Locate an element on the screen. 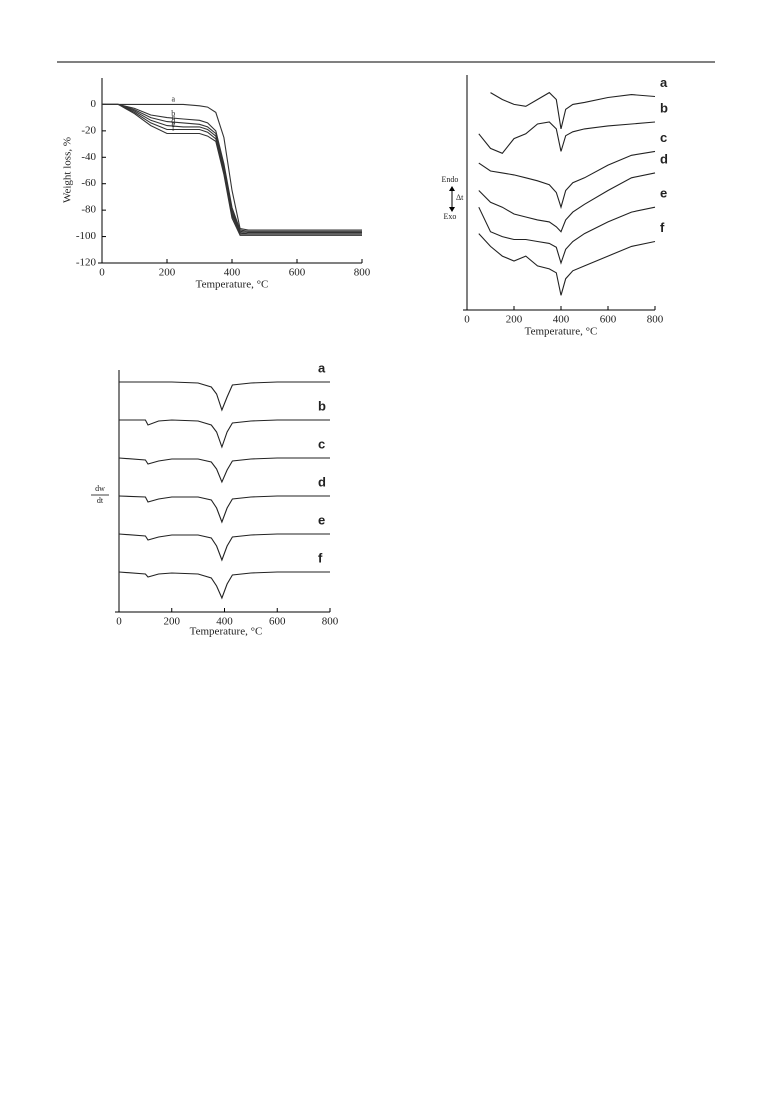 The image size is (771, 1096). y-tick-label: 0 is located at coordinates (94, 104).